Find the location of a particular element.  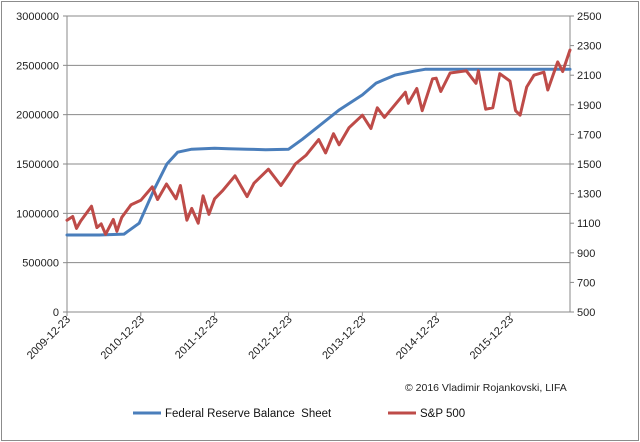

right-tick-label: 1900 is located at coordinates (589, 106).